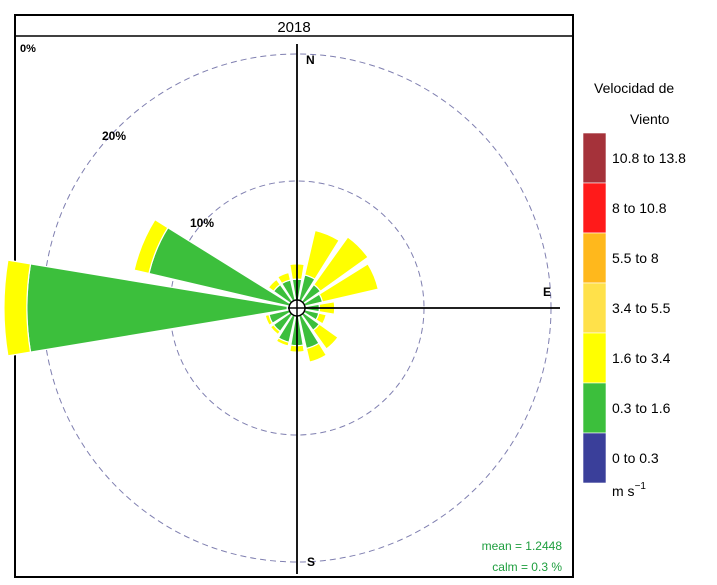 Image resolution: width=717 pixels, height=585 pixels. I want to click on legend-unit-base: m s, so click(623, 491).